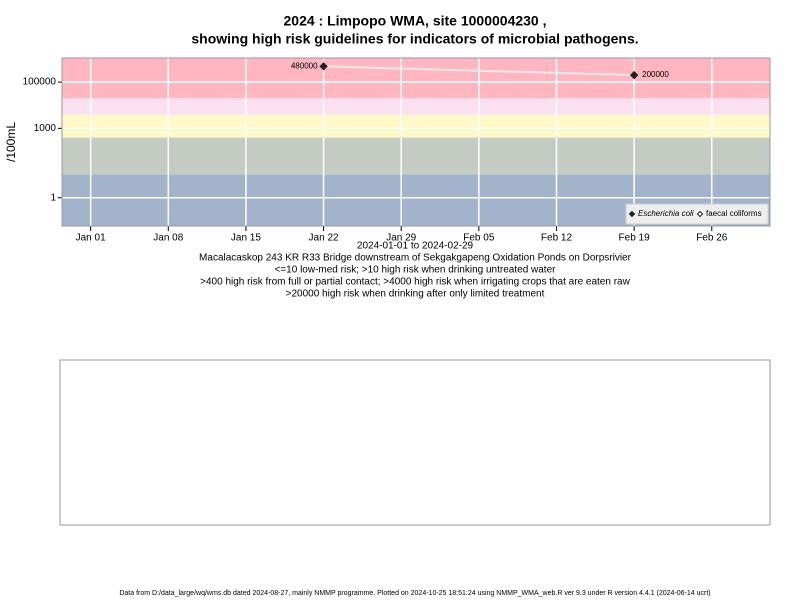 The width and height of the screenshot is (800, 600). What do you see at coordinates (401, 238) in the screenshot?
I see `x-tick-label: Jan 29` at bounding box center [401, 238].